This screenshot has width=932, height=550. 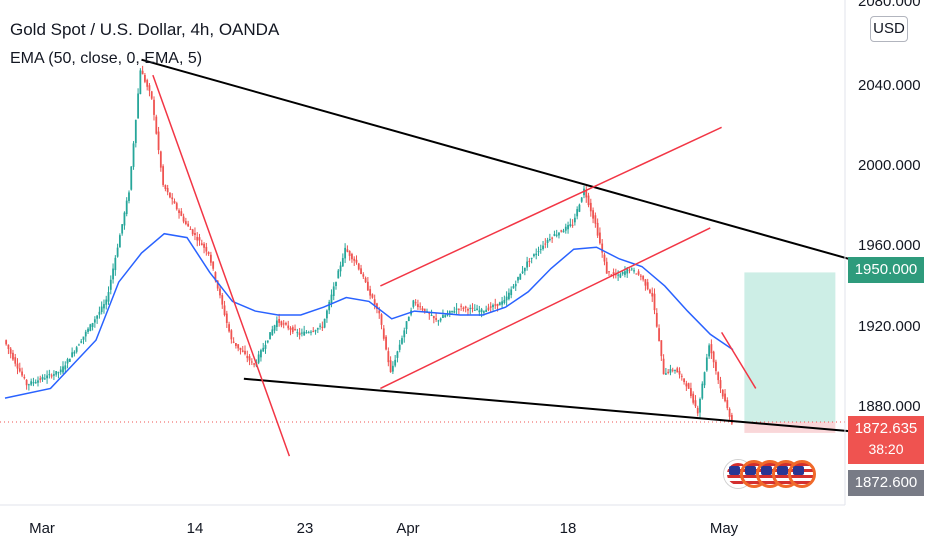 I want to click on lower-wedge-trendline, so click(x=556, y=405).